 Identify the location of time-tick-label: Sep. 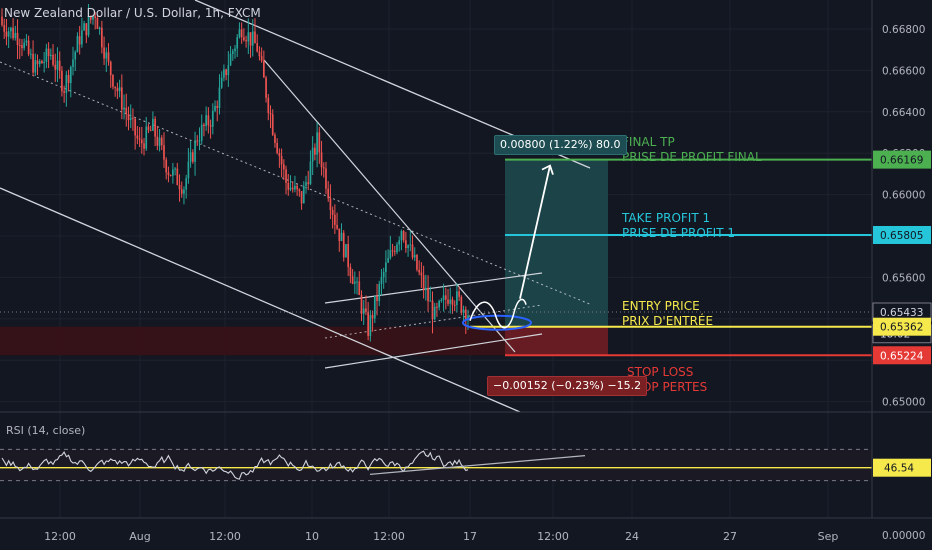
(828, 536).